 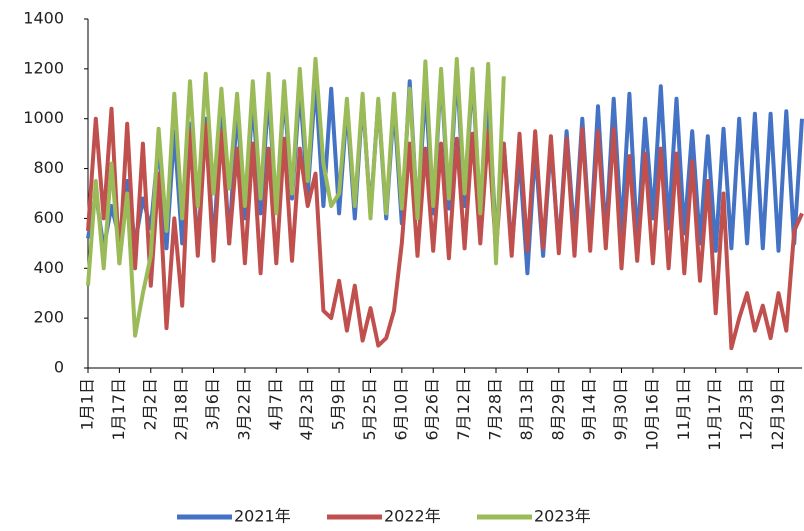 What do you see at coordinates (338, 404) in the screenshot?
I see `x-tick-label: 5月9日` at bounding box center [338, 404].